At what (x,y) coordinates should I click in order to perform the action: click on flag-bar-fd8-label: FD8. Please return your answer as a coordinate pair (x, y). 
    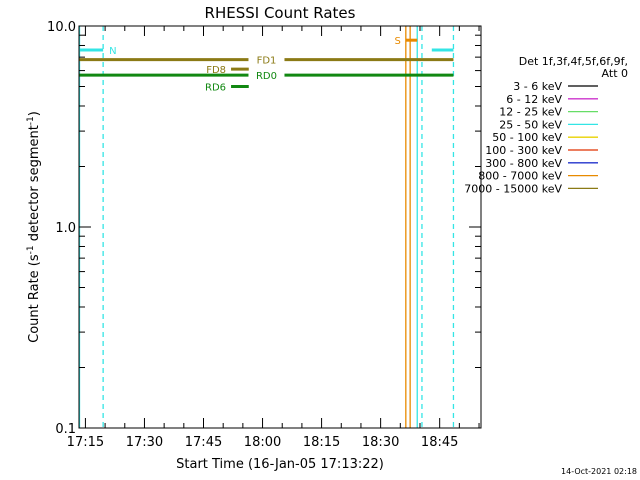
    Looking at the image, I should click on (216, 70).